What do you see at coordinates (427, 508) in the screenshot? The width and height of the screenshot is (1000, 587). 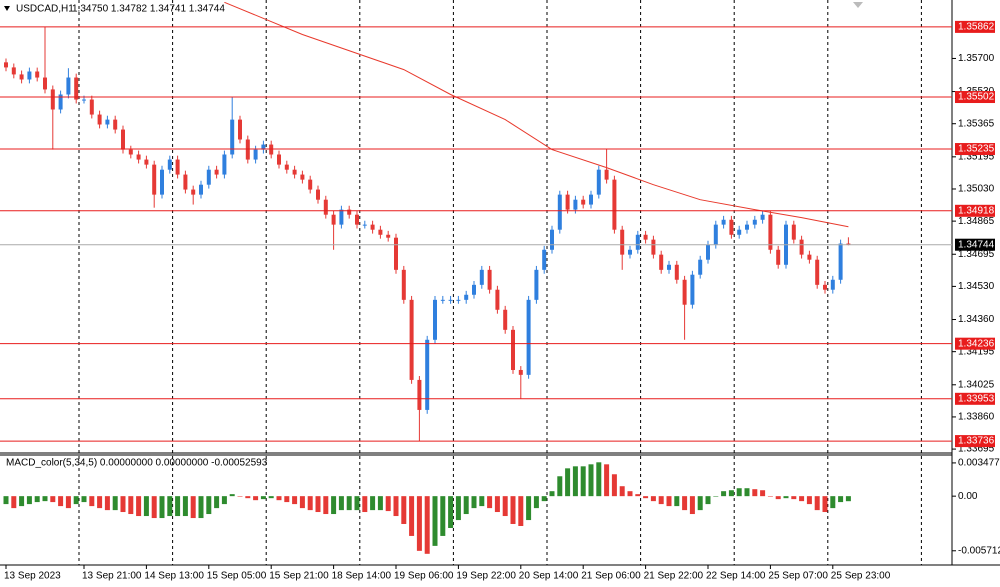 I see `macd-panel` at bounding box center [427, 508].